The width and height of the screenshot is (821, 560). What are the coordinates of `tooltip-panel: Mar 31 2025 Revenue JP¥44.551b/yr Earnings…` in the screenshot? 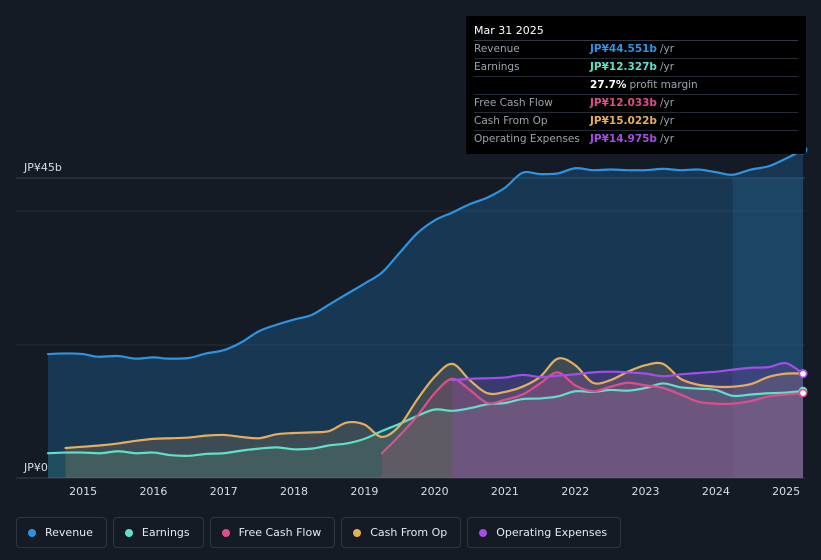 It's located at (636, 85).